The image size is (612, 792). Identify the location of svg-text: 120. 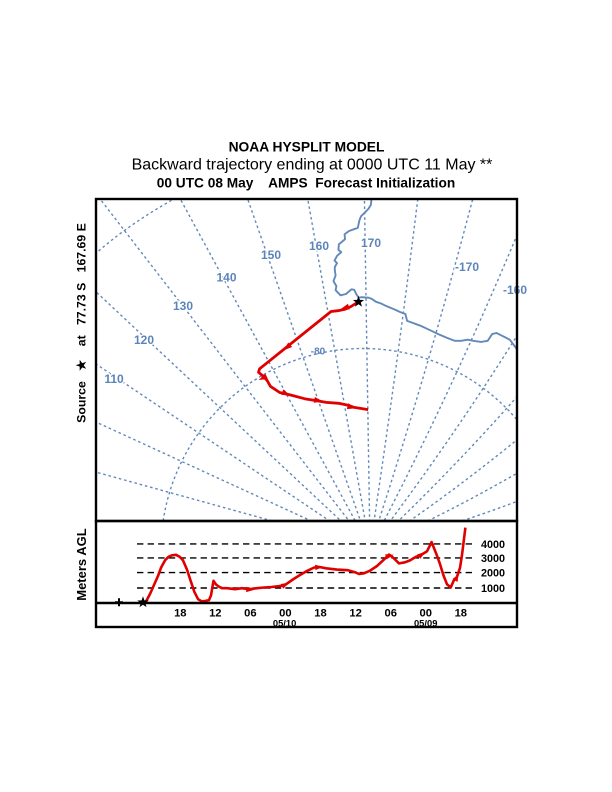
(144, 340).